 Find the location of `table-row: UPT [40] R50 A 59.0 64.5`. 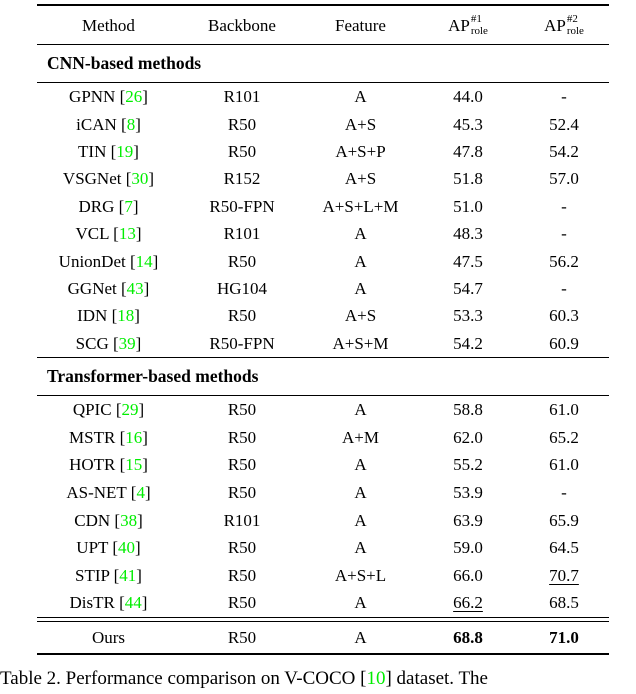

table-row: UPT [40] R50 A 59.0 64.5 is located at coordinates (323, 548).